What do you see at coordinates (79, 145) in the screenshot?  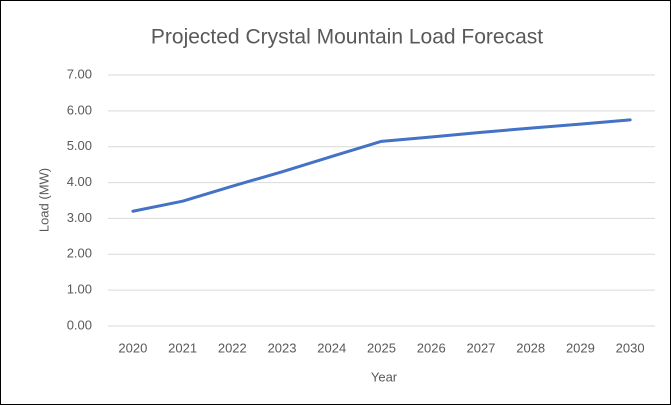 I see `y-tick-label: 5.00` at bounding box center [79, 145].